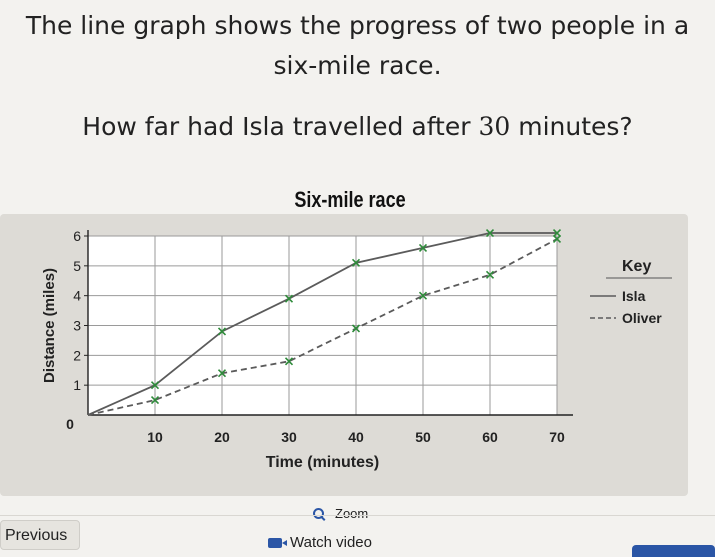 This screenshot has height=557, width=715. Describe the element at coordinates (636, 266) in the screenshot. I see `legend-title: Key` at that location.